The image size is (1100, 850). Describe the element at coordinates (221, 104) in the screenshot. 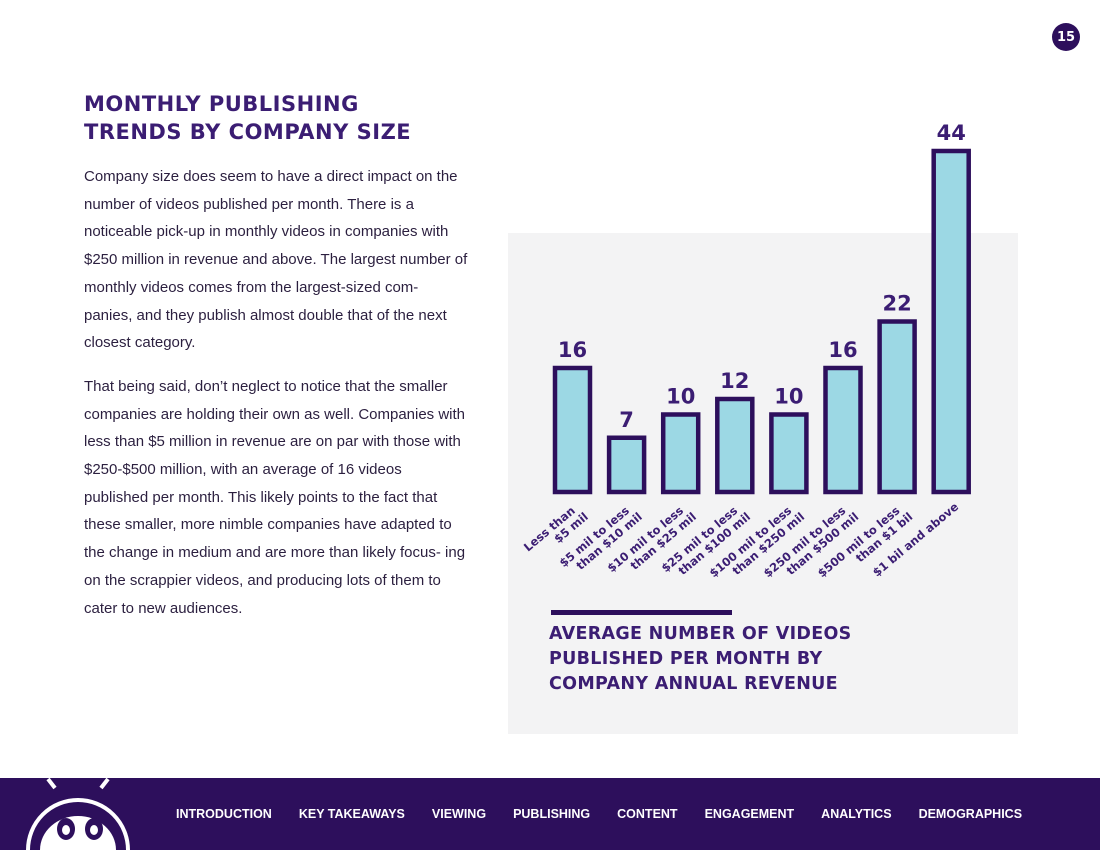

I see `section-title-line-1: MONTHLY PUBLISHING` at that location.